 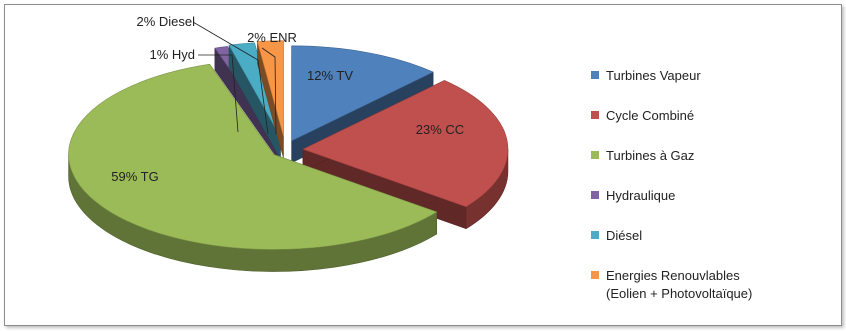 I want to click on legend-label-enr: Energies Renouvlables, so click(x=673, y=275).